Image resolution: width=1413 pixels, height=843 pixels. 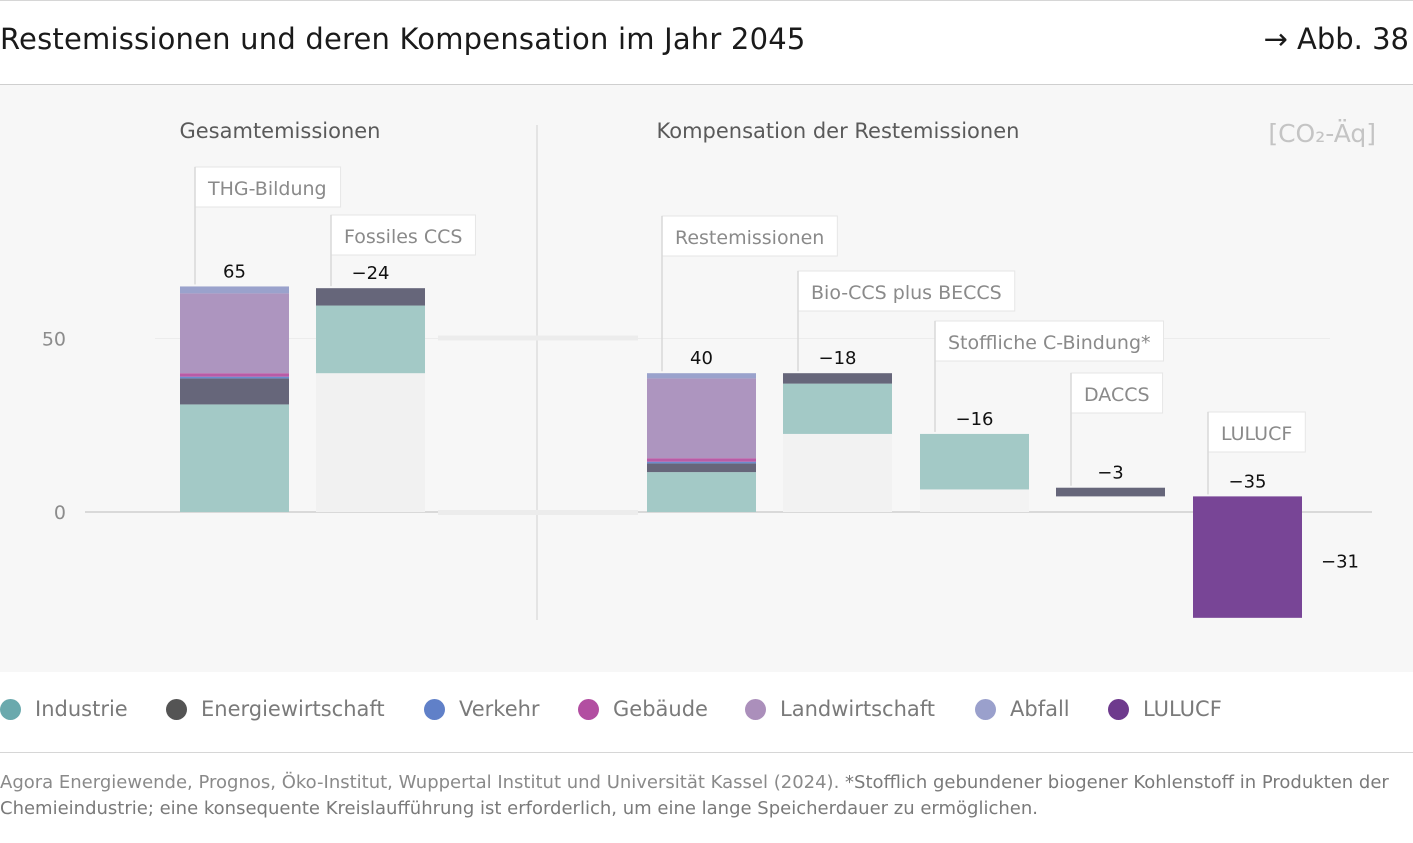 What do you see at coordinates (1182, 709) in the screenshot?
I see `legend-label: LULUCF` at bounding box center [1182, 709].